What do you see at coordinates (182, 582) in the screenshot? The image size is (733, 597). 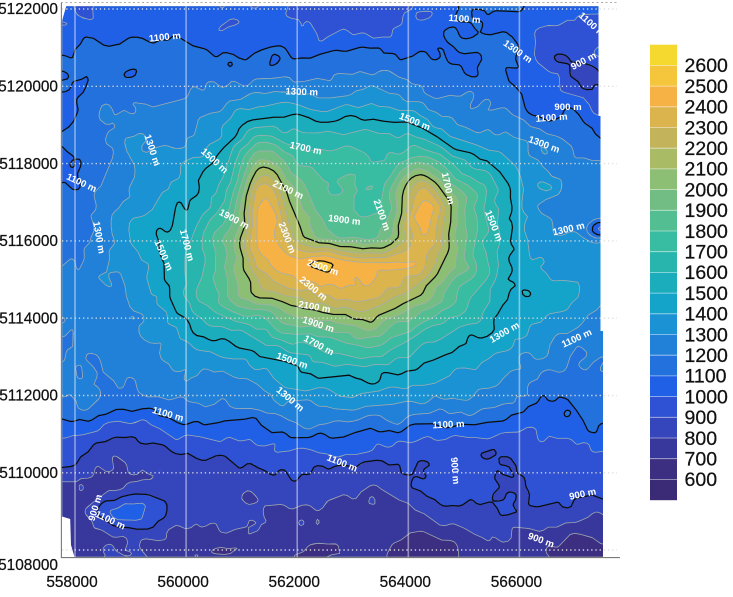 I see `svg-text: 560000` at bounding box center [182, 582].